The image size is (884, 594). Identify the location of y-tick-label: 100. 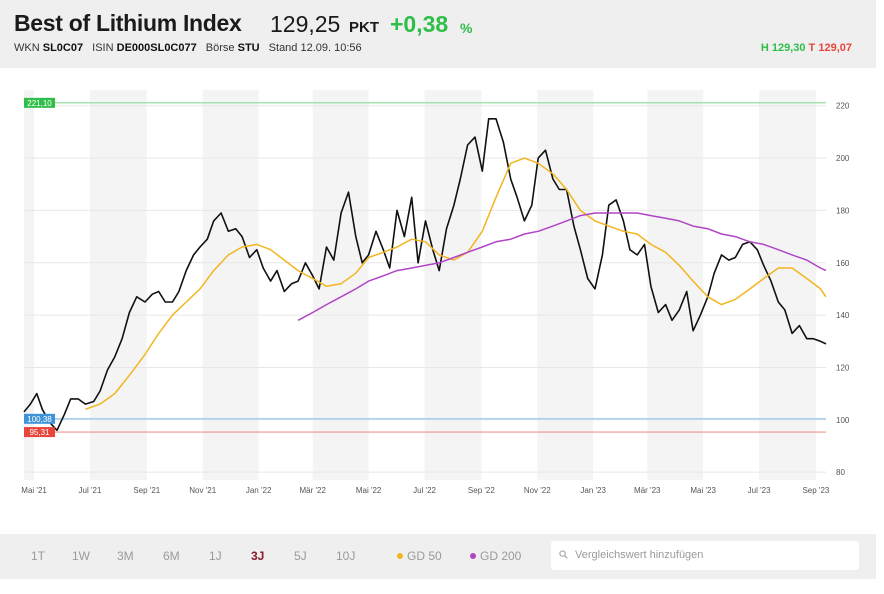
(843, 420).